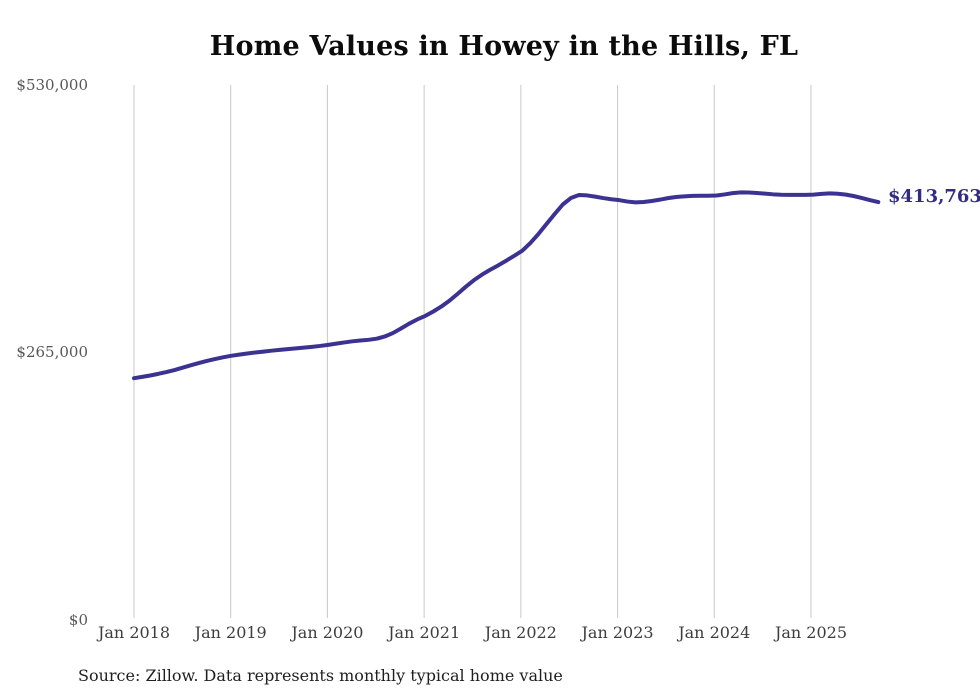 This screenshot has height=699, width=980. What do you see at coordinates (230, 632) in the screenshot?
I see `x-tick-label-jan-2019: Jan 2019` at bounding box center [230, 632].